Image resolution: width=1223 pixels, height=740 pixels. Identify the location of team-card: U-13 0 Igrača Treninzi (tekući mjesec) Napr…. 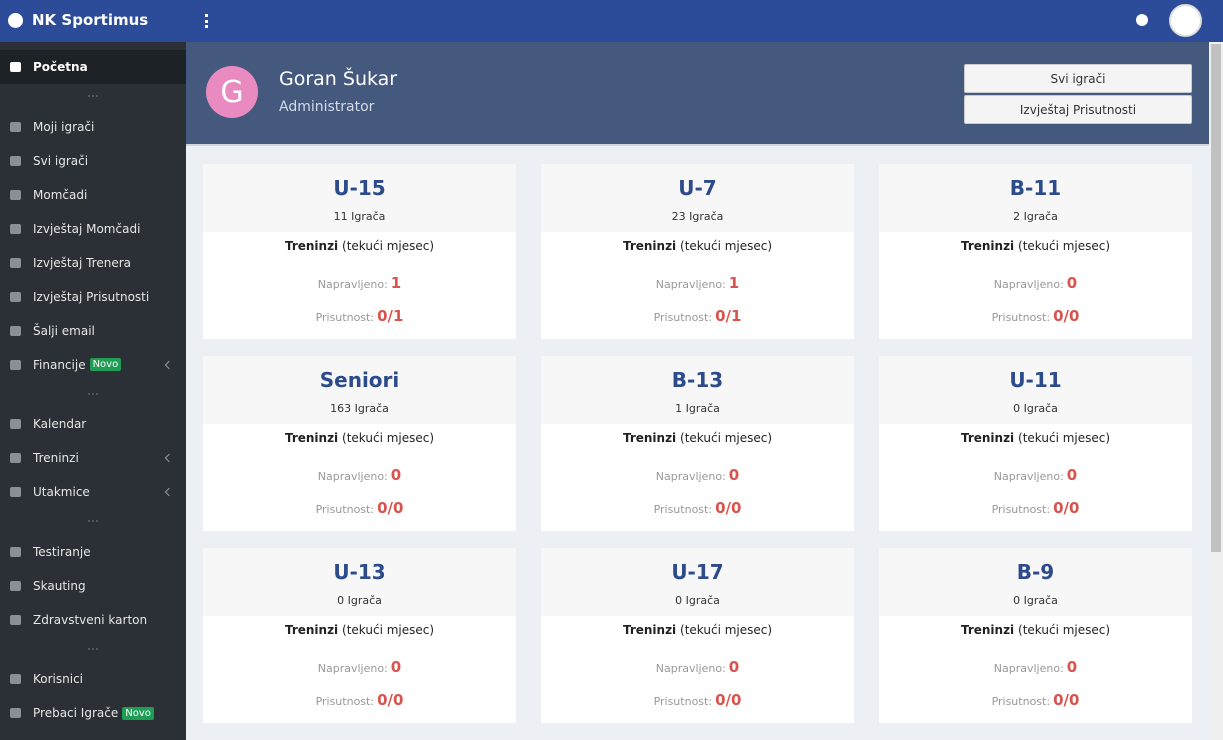
(359, 635).